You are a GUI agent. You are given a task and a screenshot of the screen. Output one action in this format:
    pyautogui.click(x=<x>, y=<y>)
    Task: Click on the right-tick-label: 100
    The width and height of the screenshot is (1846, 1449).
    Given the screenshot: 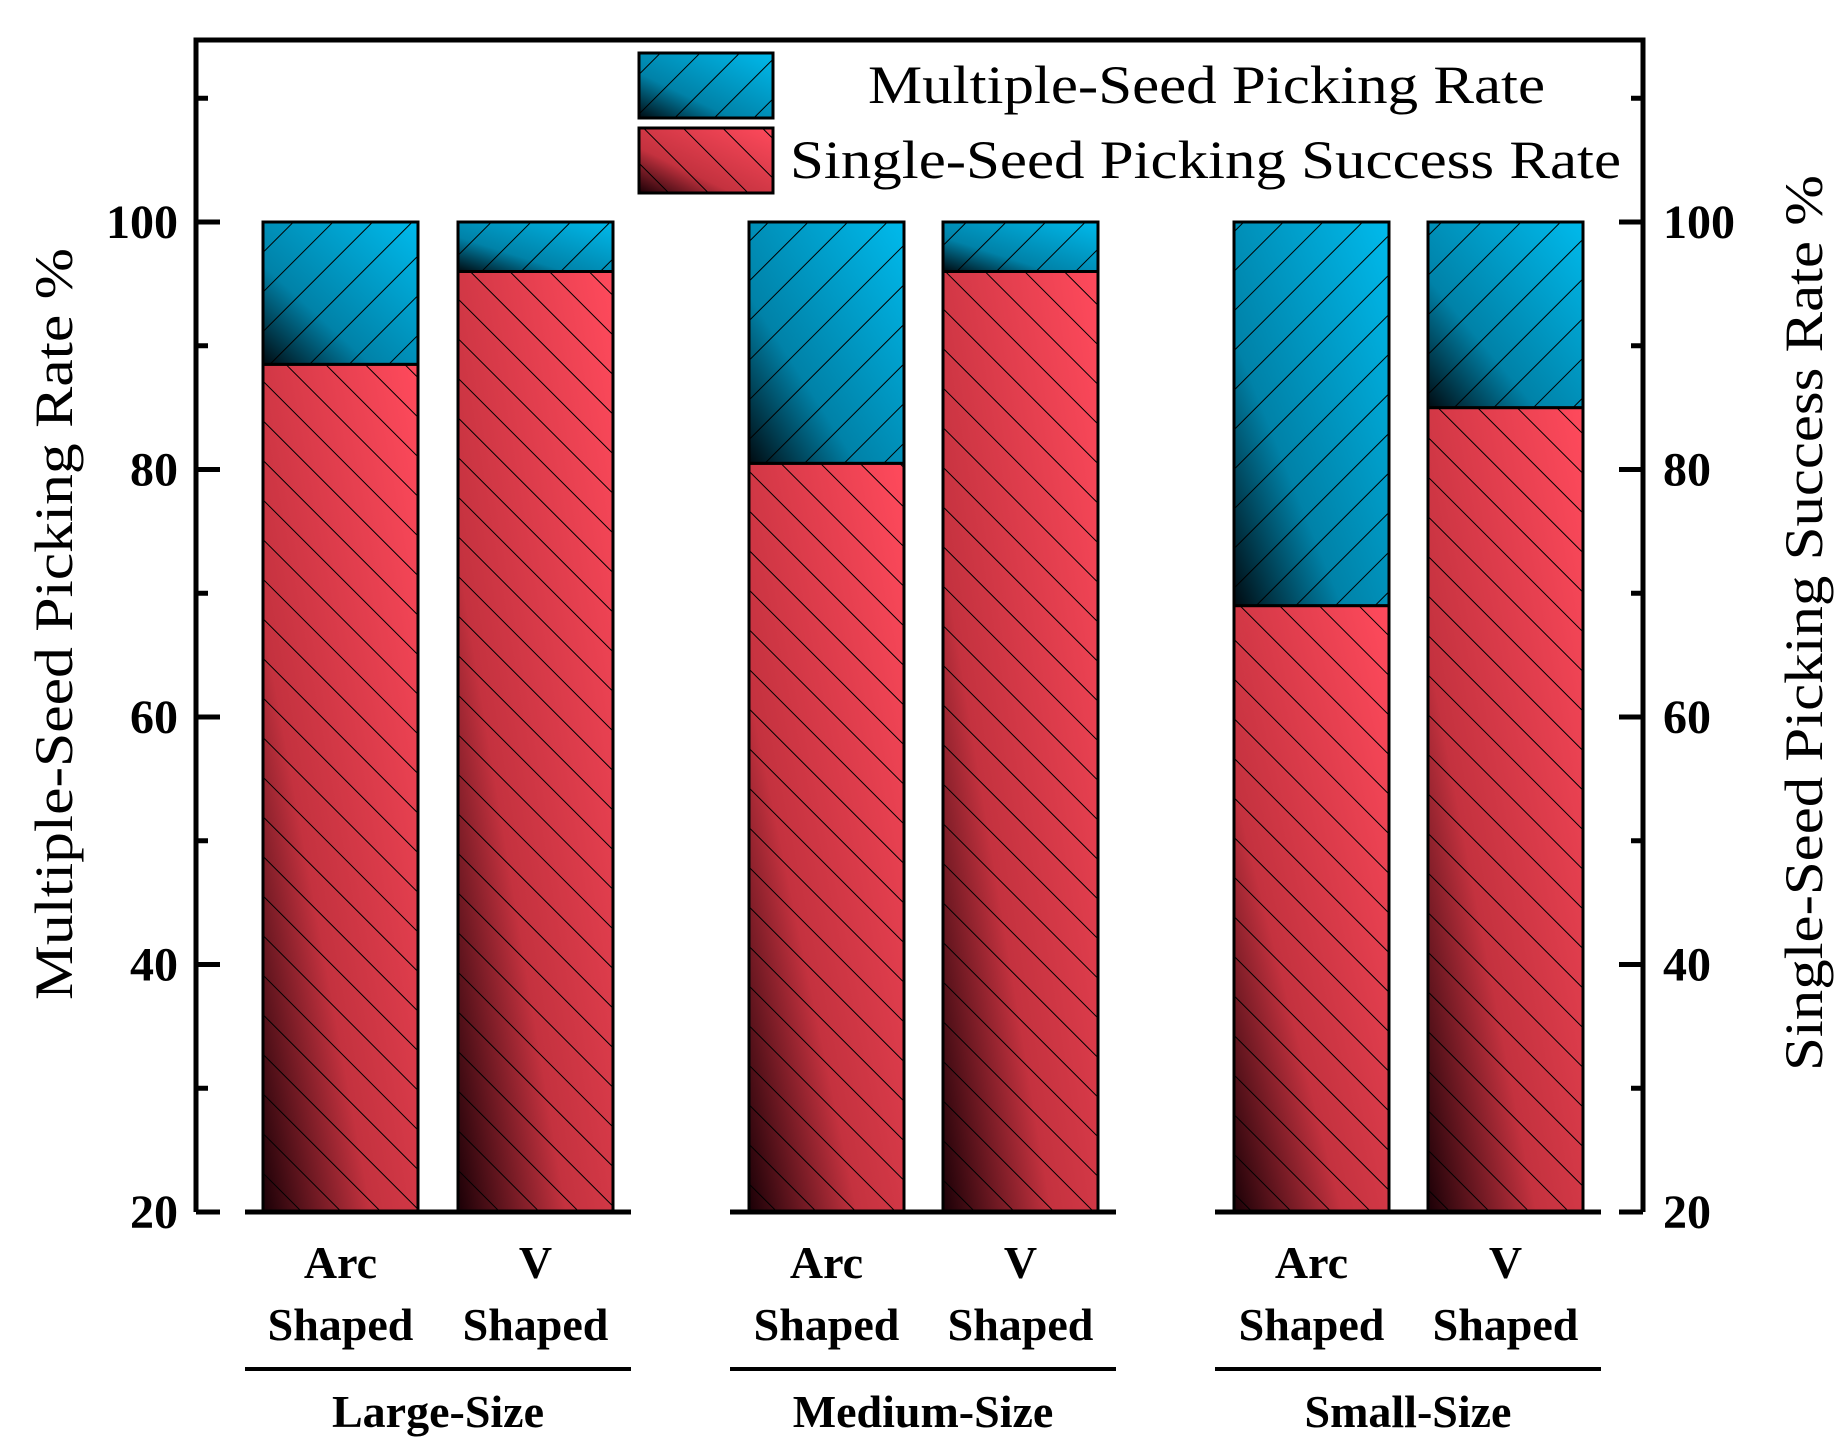 What is the action you would take?
    pyautogui.click(x=1699, y=222)
    